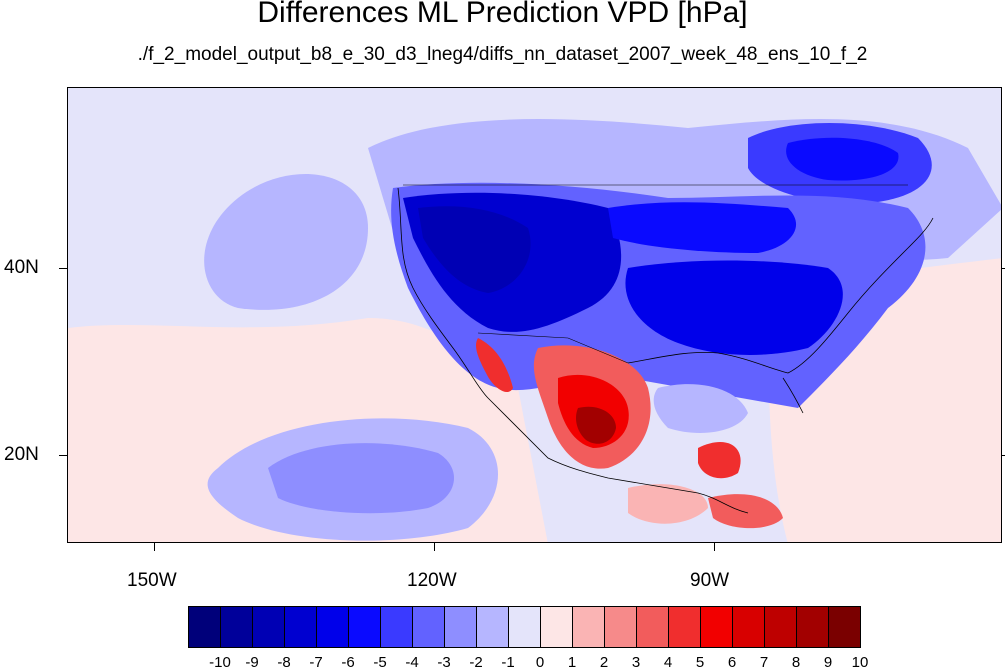 The width and height of the screenshot is (1005, 672). Describe the element at coordinates (220, 662) in the screenshot. I see `colorbar-label: -10` at that location.